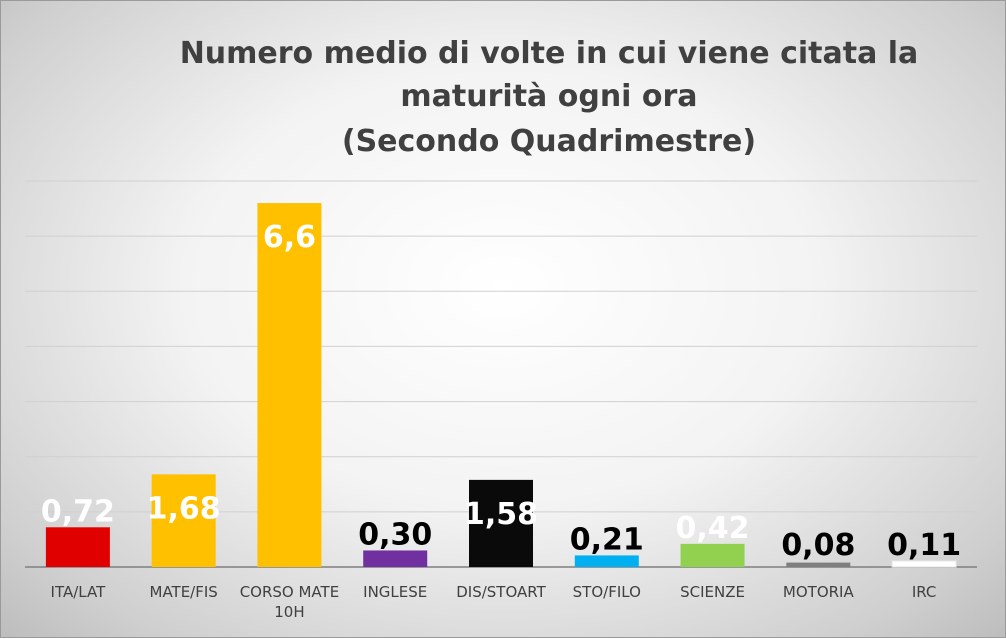  Describe the element at coordinates (819, 592) in the screenshot. I see `category-label: MOTORIA` at that location.